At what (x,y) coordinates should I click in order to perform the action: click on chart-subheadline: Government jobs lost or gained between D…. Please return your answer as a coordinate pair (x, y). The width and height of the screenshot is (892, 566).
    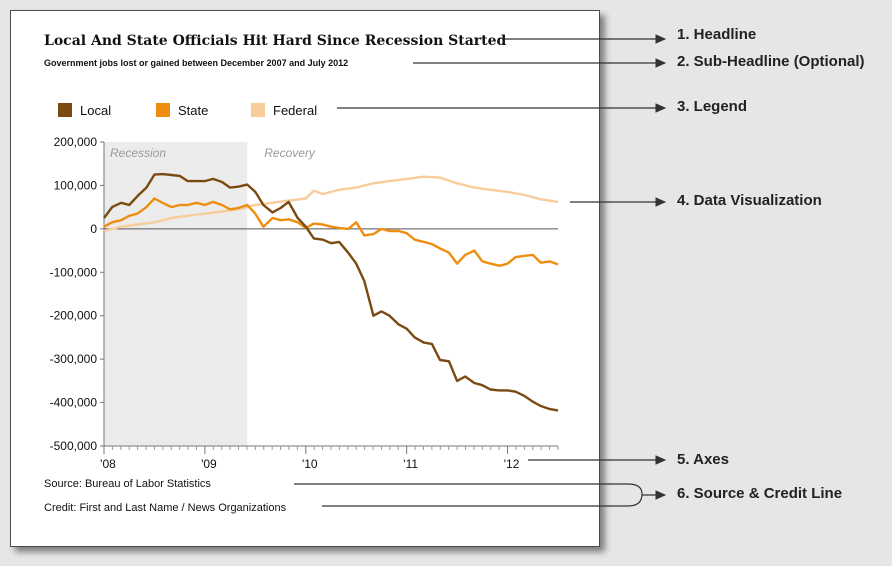
    Looking at the image, I should click on (196, 63).